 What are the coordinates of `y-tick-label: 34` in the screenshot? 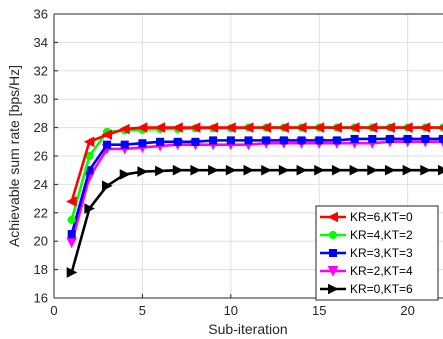 It's located at (41, 42).